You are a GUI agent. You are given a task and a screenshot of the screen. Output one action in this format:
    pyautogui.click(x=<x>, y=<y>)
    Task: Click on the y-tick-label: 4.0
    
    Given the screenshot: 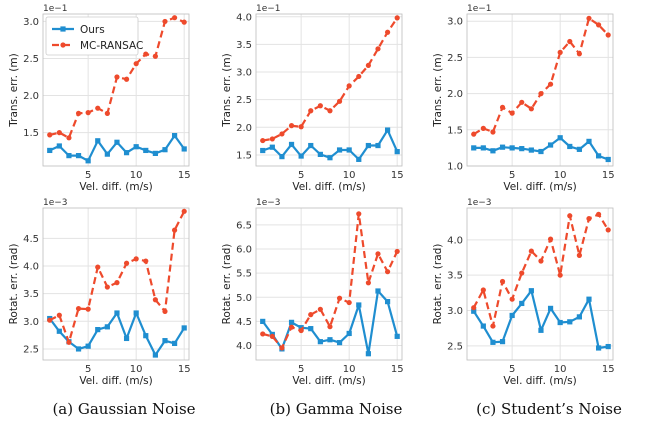 What is the action you would take?
    pyautogui.click(x=31, y=267)
    